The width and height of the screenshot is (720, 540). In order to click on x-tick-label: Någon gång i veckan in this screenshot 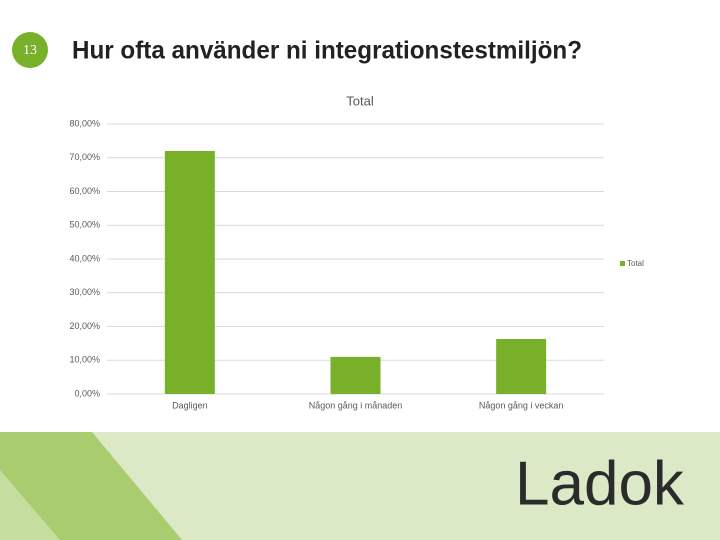, I will do `click(521, 405)`.